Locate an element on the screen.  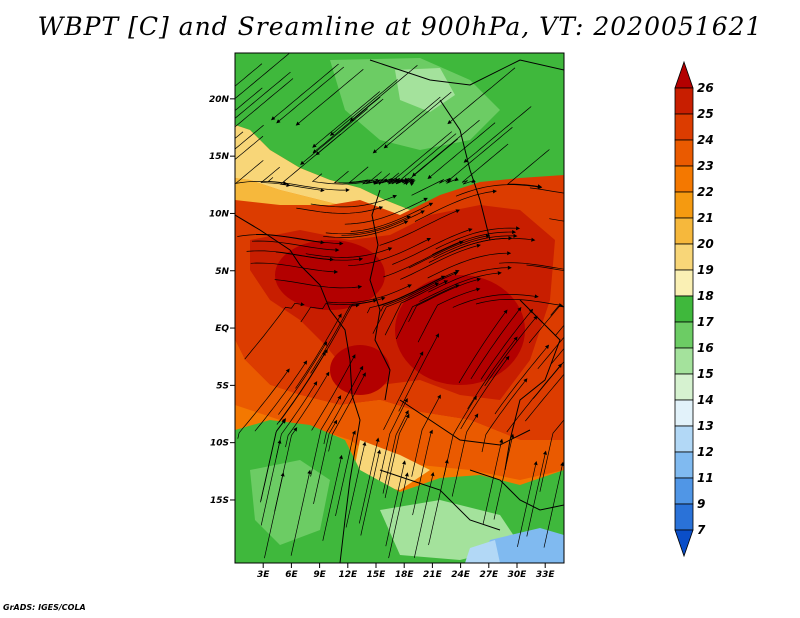
lon-tick-label: 21E is located at coordinates (433, 575).